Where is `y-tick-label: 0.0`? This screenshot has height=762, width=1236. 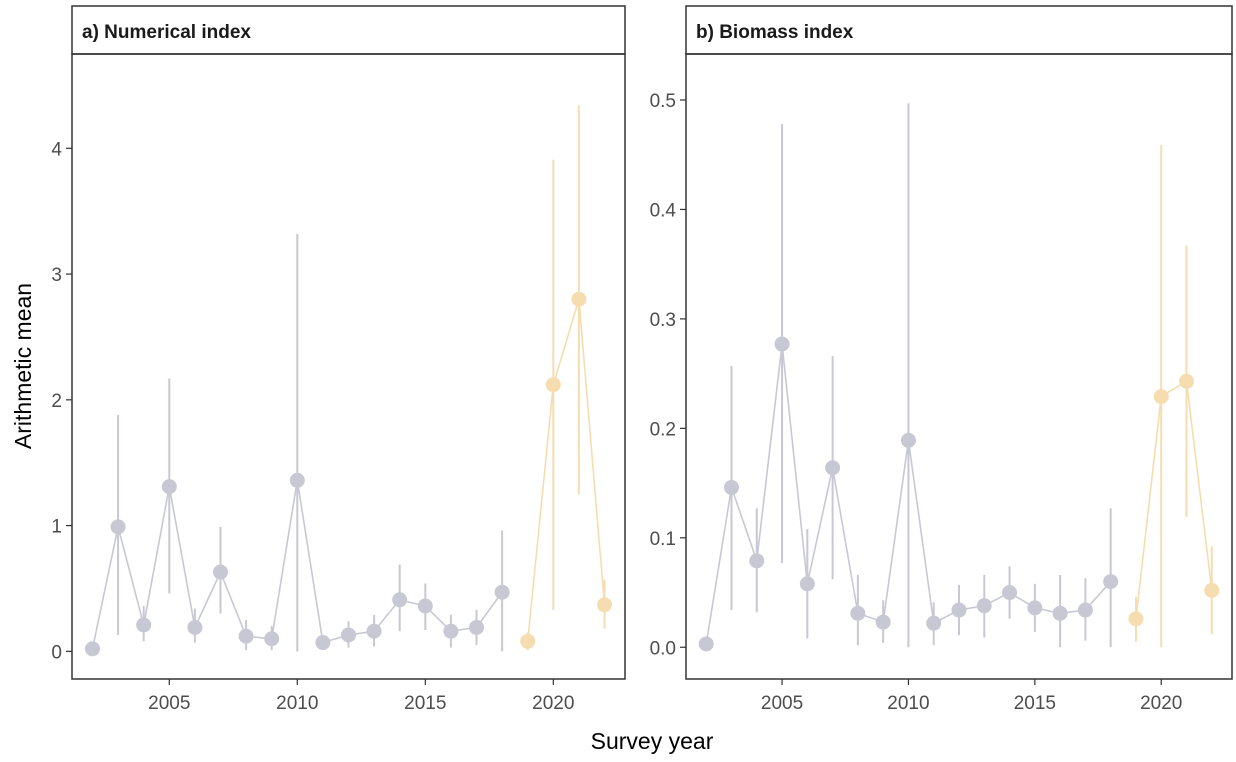 y-tick-label: 0.0 is located at coordinates (663, 648).